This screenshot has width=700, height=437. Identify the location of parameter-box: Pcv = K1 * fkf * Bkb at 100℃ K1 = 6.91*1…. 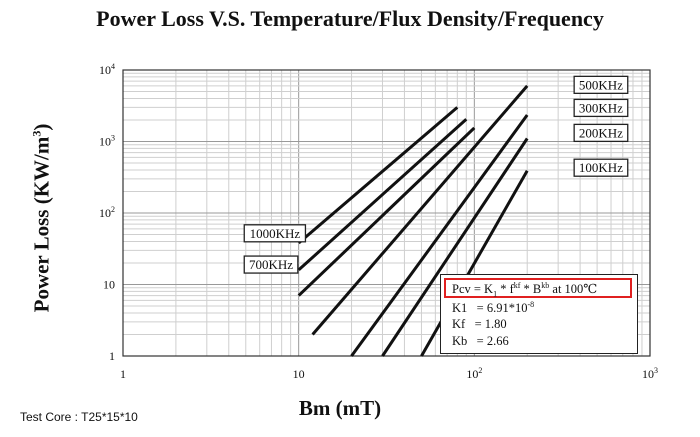
(539, 314).